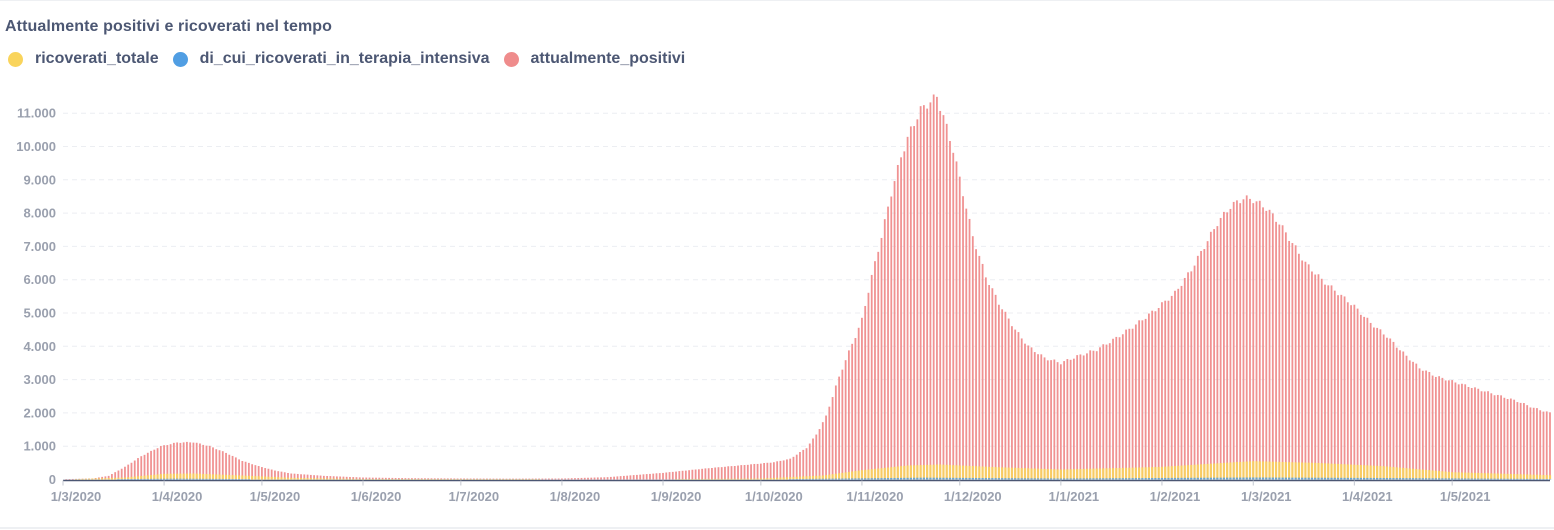 The height and width of the screenshot is (530, 1554). I want to click on x-tick-label: 1/6/2020, so click(376, 496).